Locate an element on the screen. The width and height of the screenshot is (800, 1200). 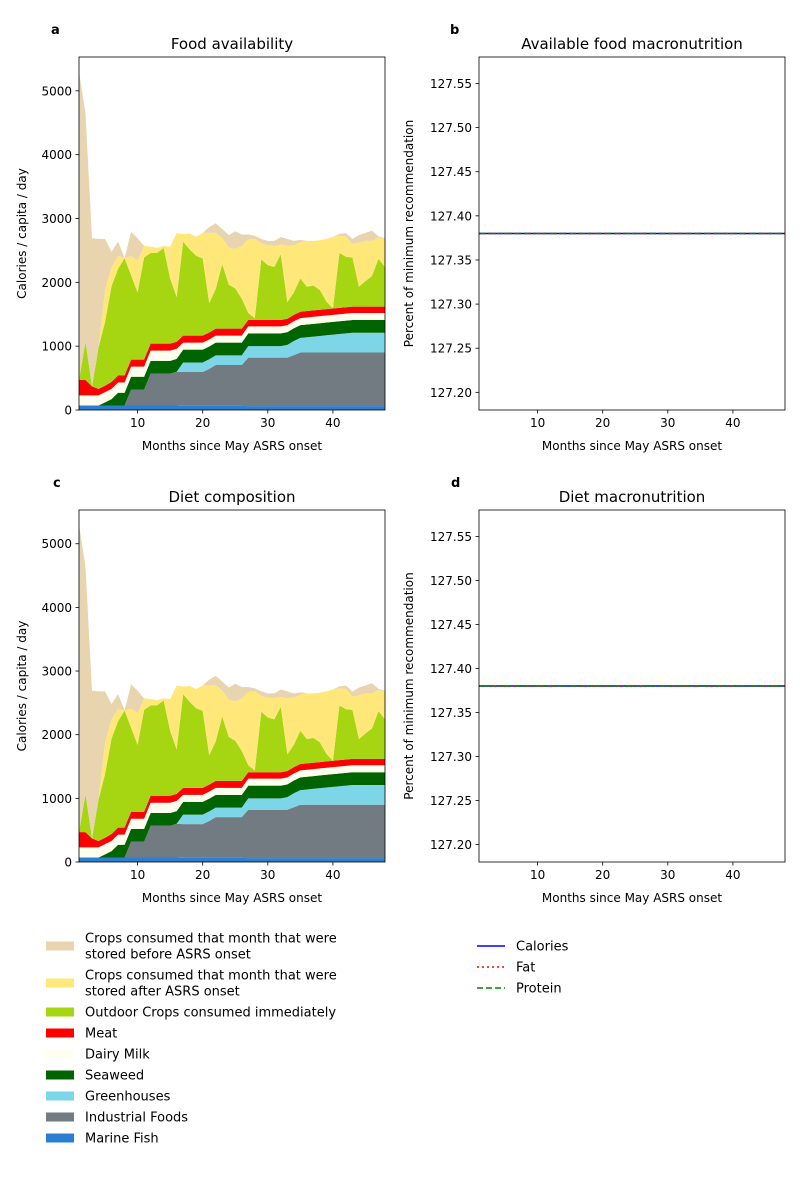
legend-entry: Calories is located at coordinates (523, 947).